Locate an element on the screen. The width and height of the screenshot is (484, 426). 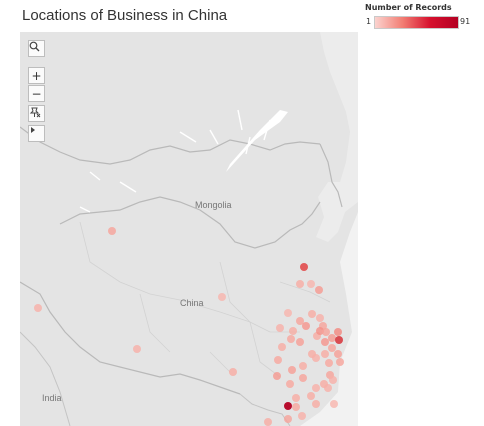
data-point-p34 is located at coordinates (339, 340).